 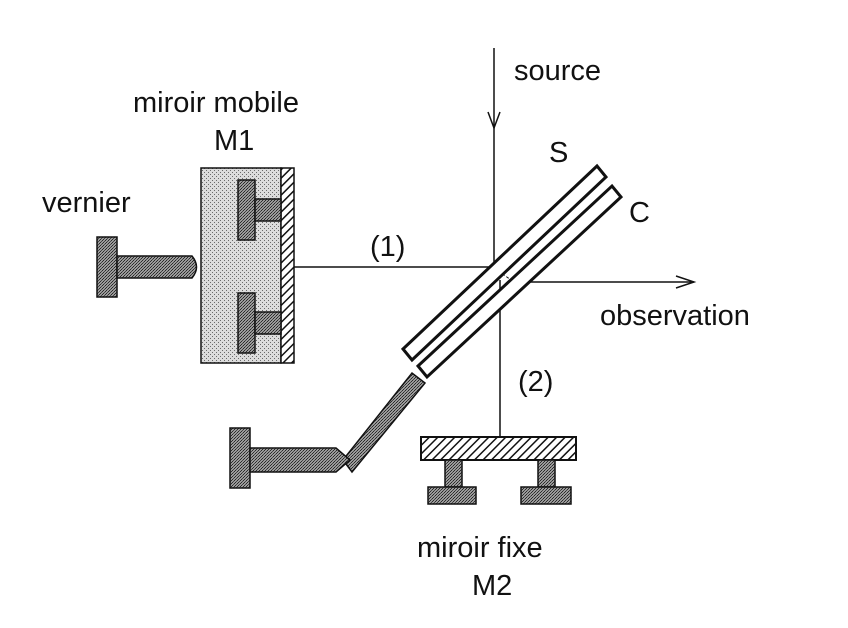 I want to click on beamsplitter-adjust-screw, so click(x=328, y=430).